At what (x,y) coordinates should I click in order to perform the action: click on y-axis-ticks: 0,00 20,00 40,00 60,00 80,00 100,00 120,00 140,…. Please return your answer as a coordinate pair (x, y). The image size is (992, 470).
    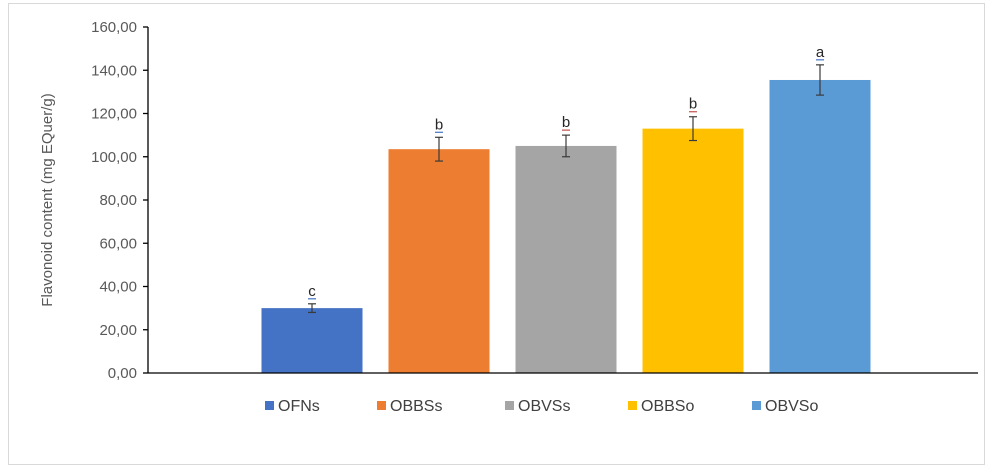
    Looking at the image, I should click on (119, 200).